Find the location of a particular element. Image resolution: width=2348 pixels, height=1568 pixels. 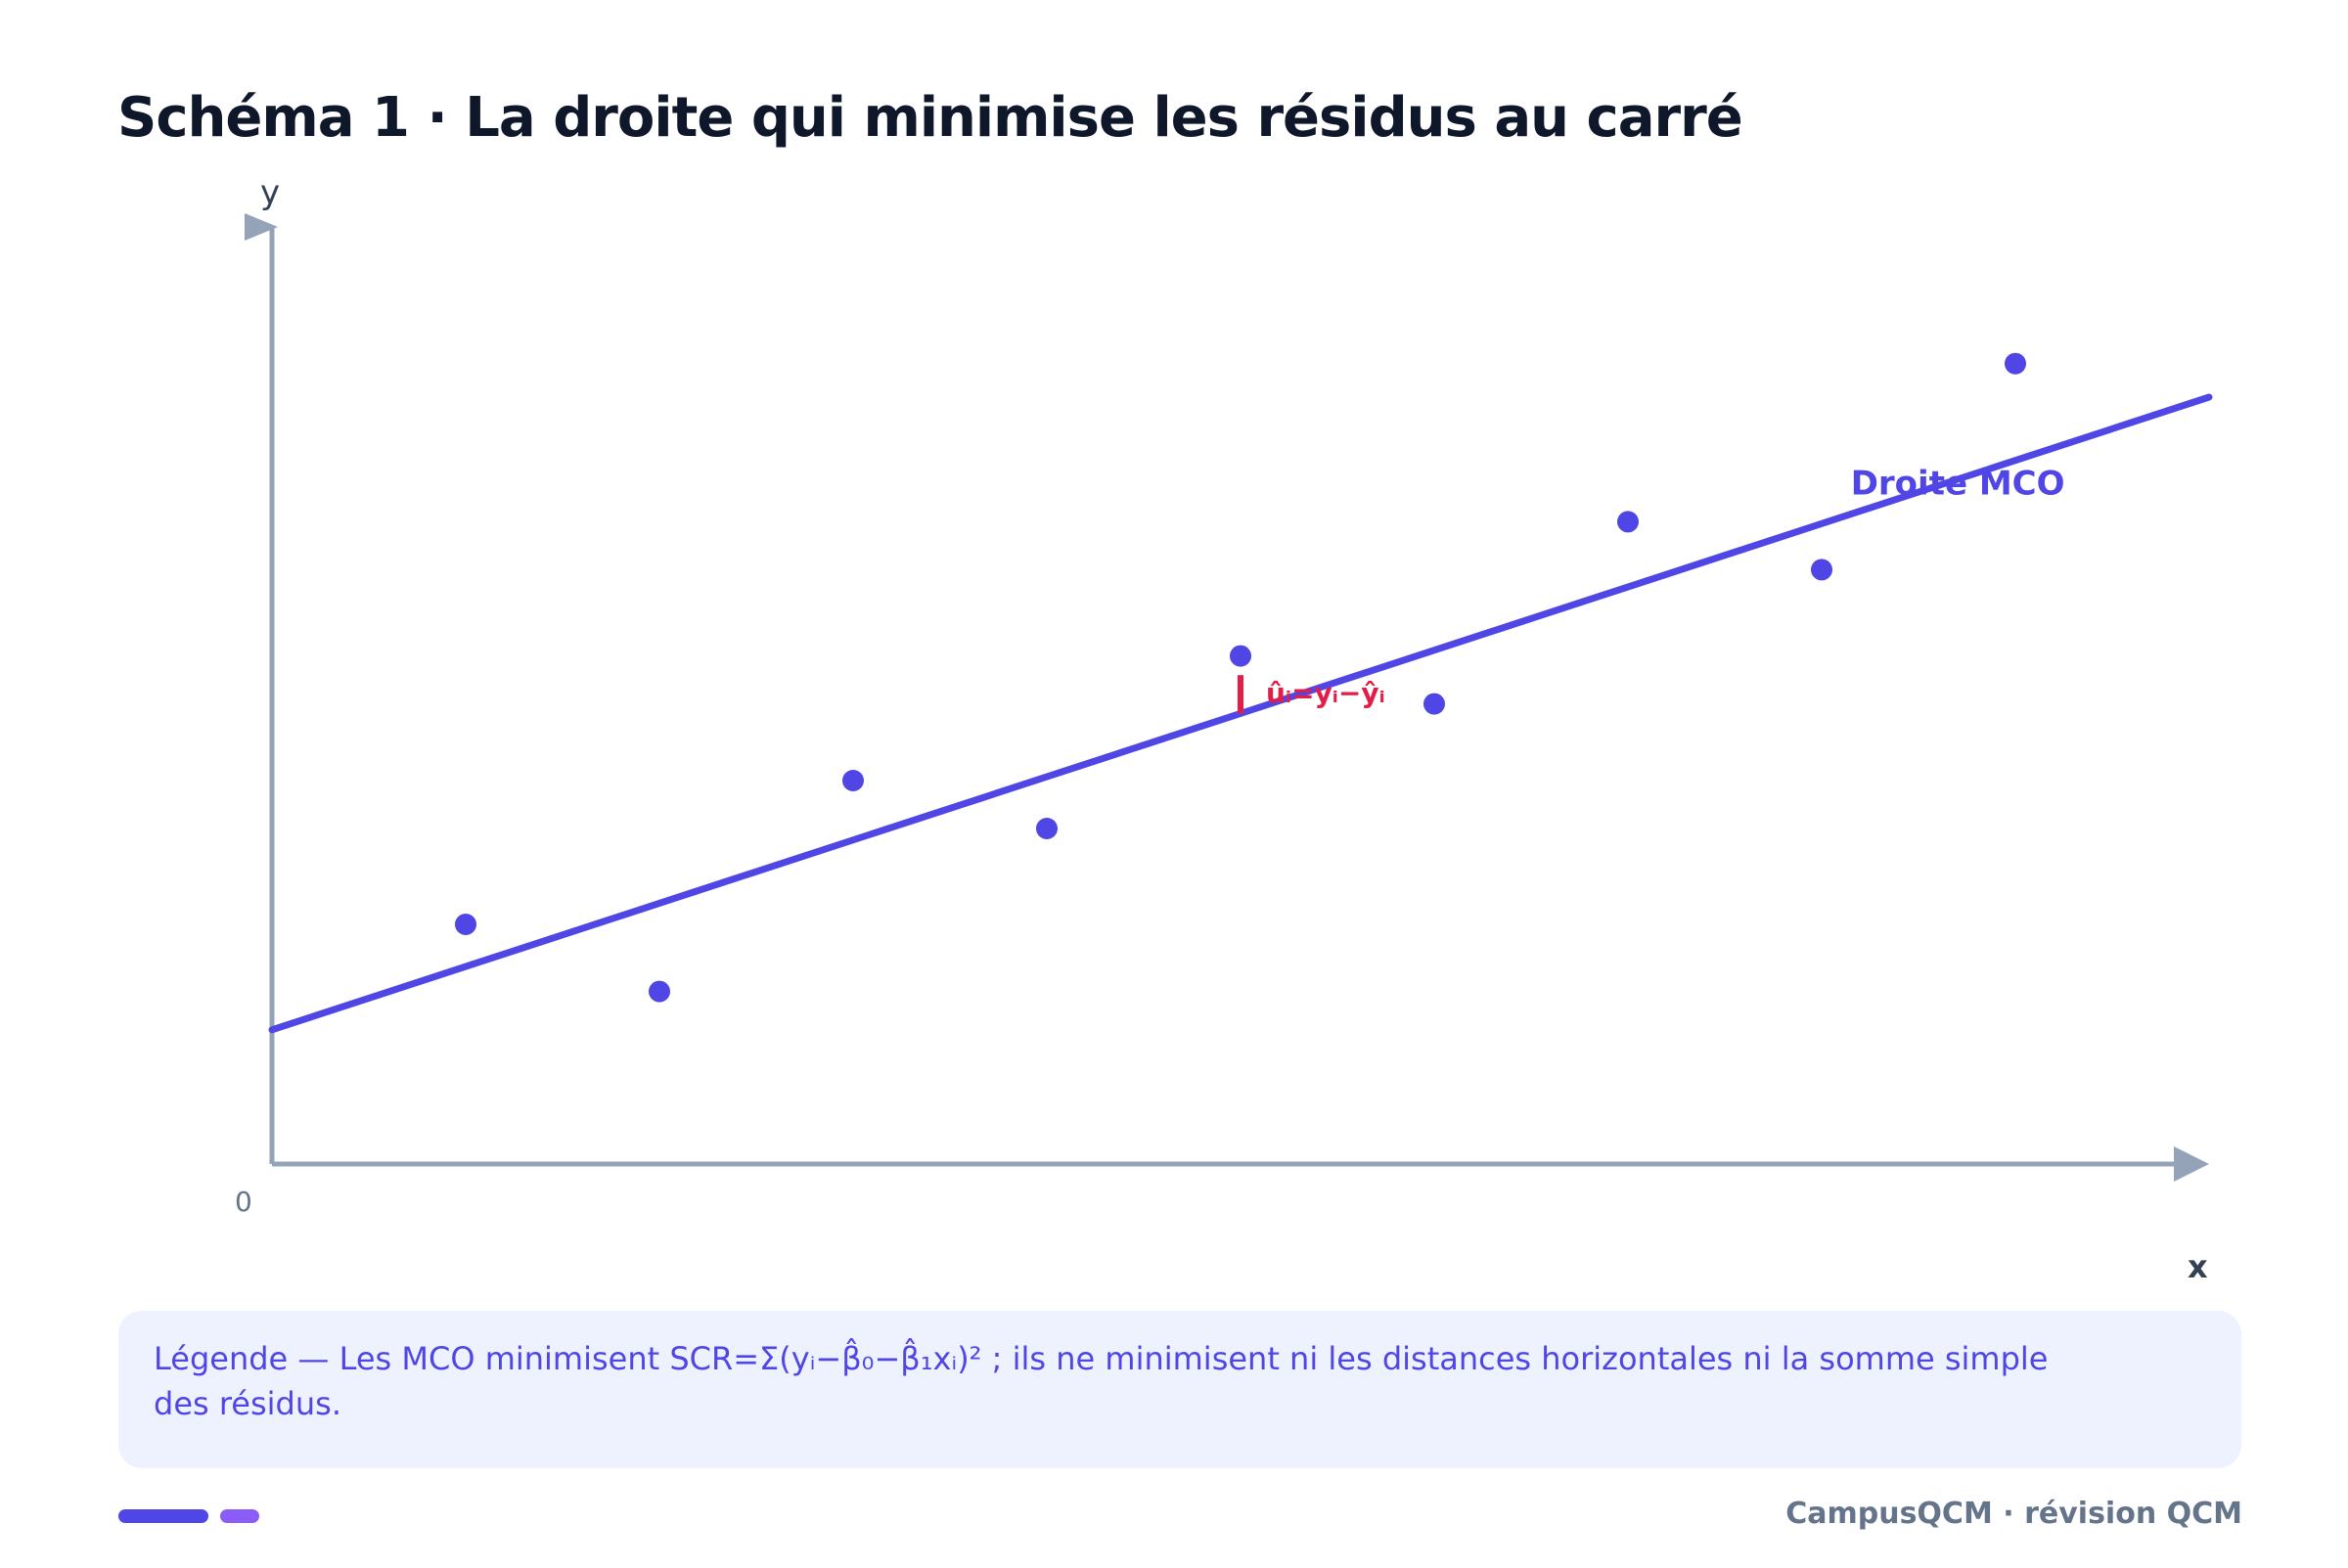

residual-label: ûᵢ=yᵢ−ŷᵢ is located at coordinates (1325, 693).